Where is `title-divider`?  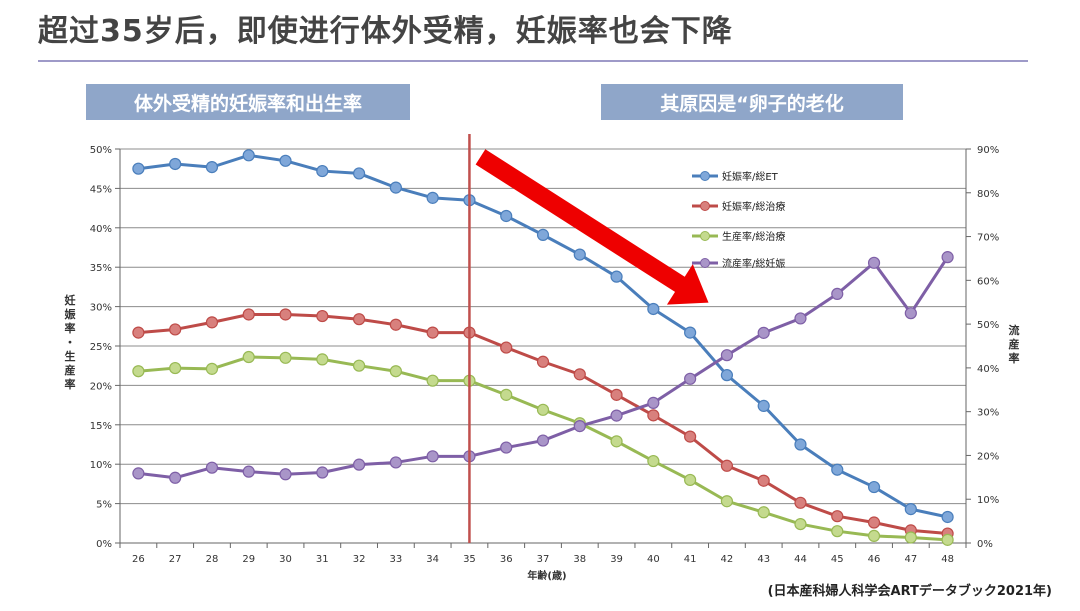 title-divider is located at coordinates (533, 61).